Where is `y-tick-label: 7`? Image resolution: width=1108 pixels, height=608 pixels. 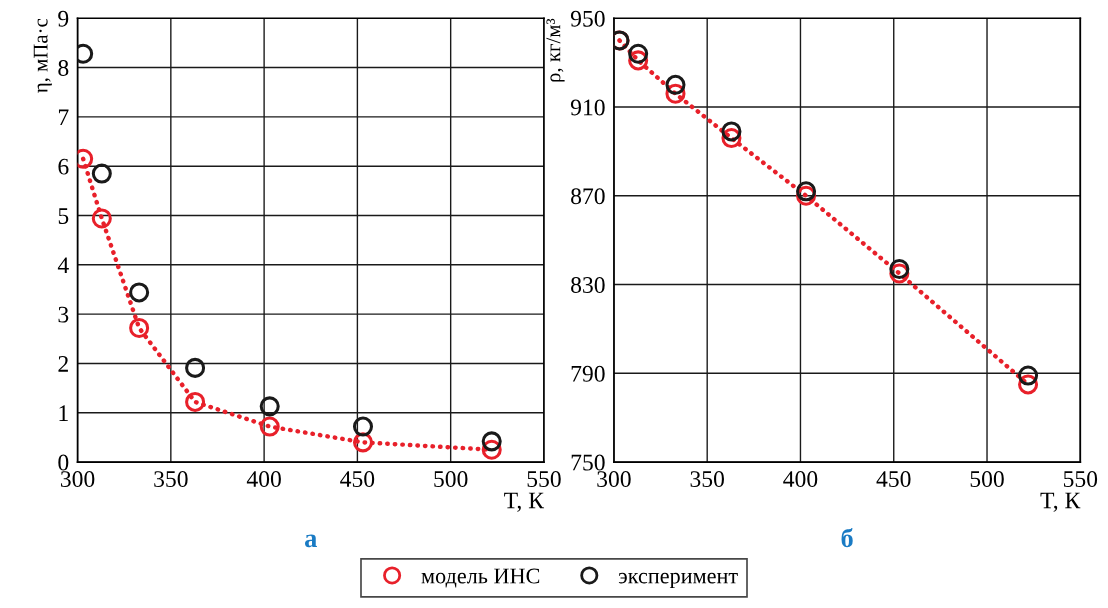
y-tick-label: 7 is located at coordinates (63, 117).